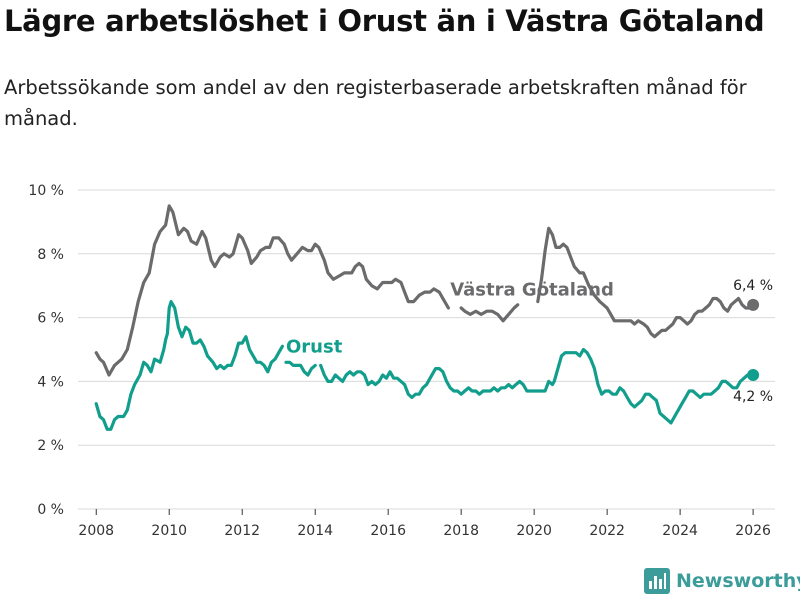  I want to click on x-tick-label: 2024, so click(680, 531).